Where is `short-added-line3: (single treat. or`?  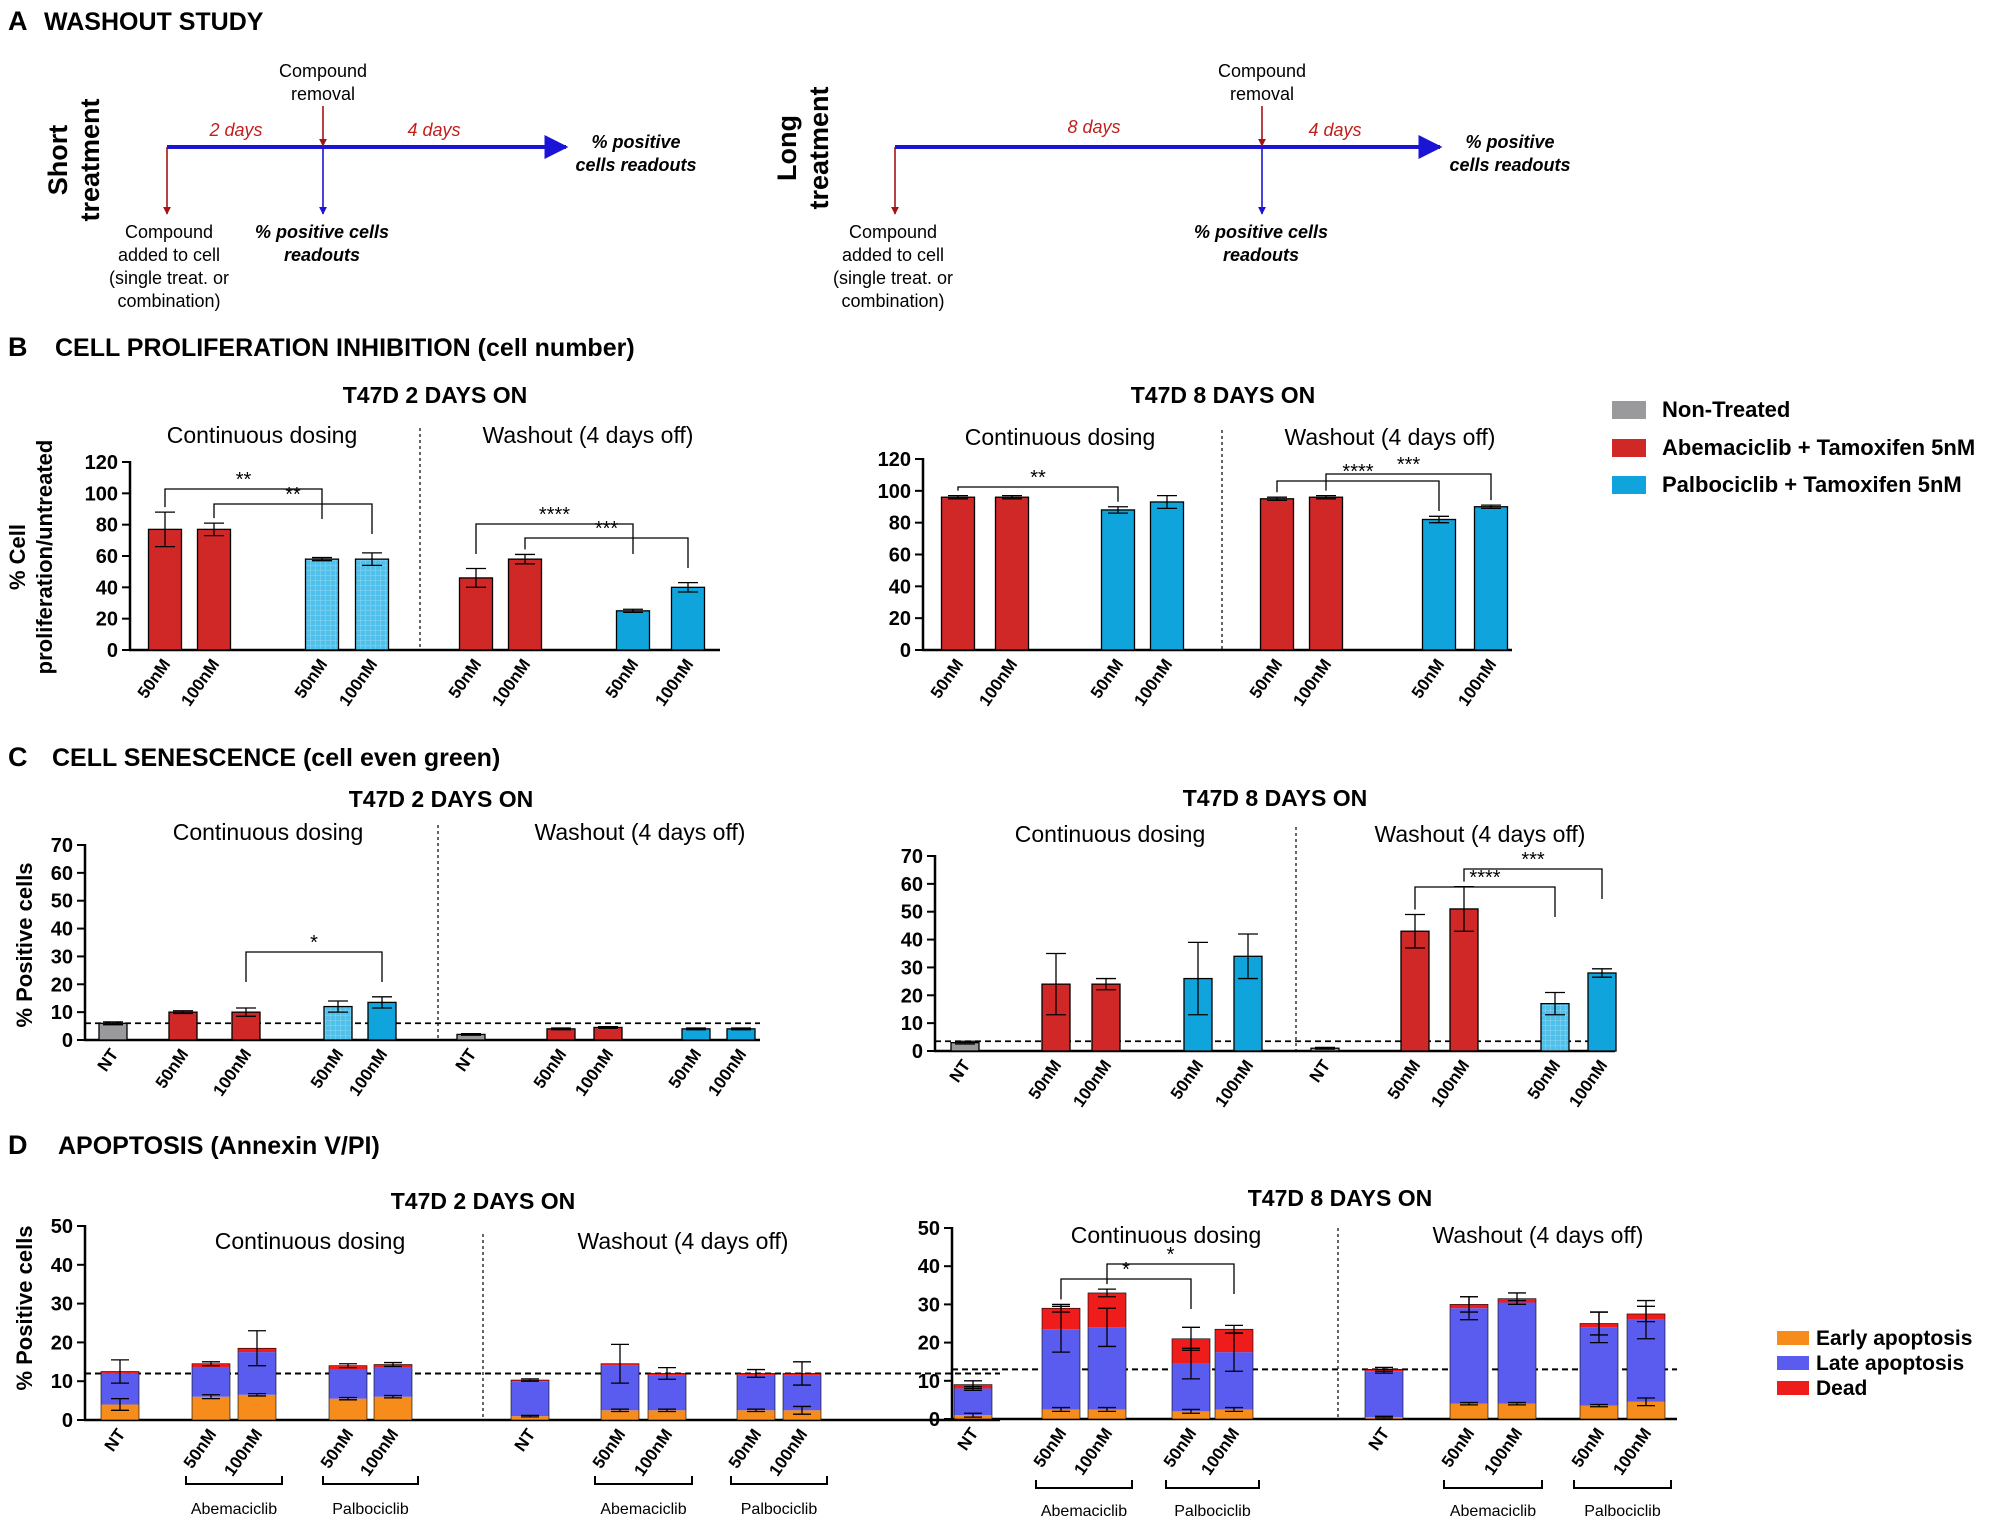 short-added-line3: (single treat. or is located at coordinates (169, 278).